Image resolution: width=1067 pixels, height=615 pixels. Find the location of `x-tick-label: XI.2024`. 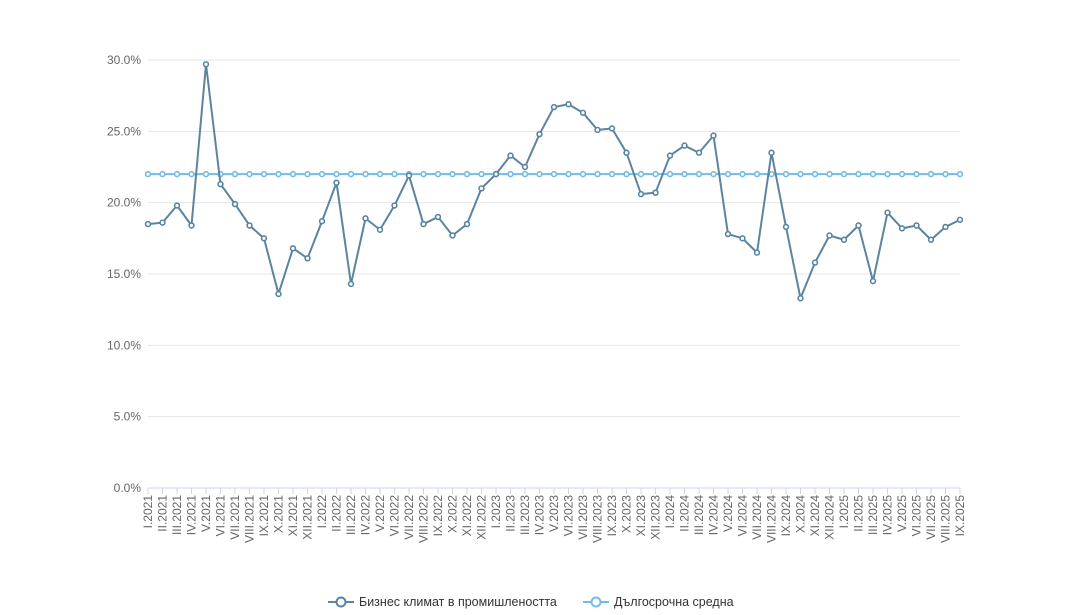

x-tick-label: XI.2024 is located at coordinates (815, 516).